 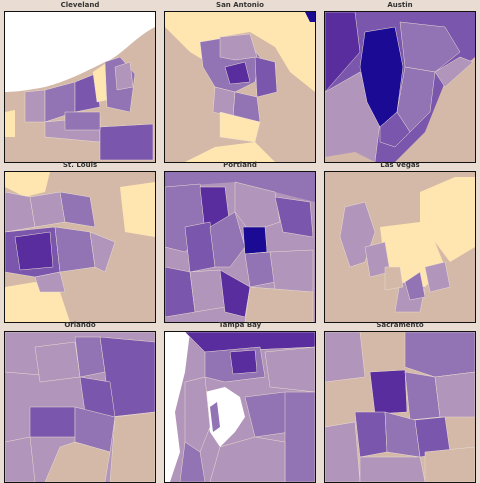 I want to click on map-panel-sacramento: Sacramento, so click(x=400, y=401).